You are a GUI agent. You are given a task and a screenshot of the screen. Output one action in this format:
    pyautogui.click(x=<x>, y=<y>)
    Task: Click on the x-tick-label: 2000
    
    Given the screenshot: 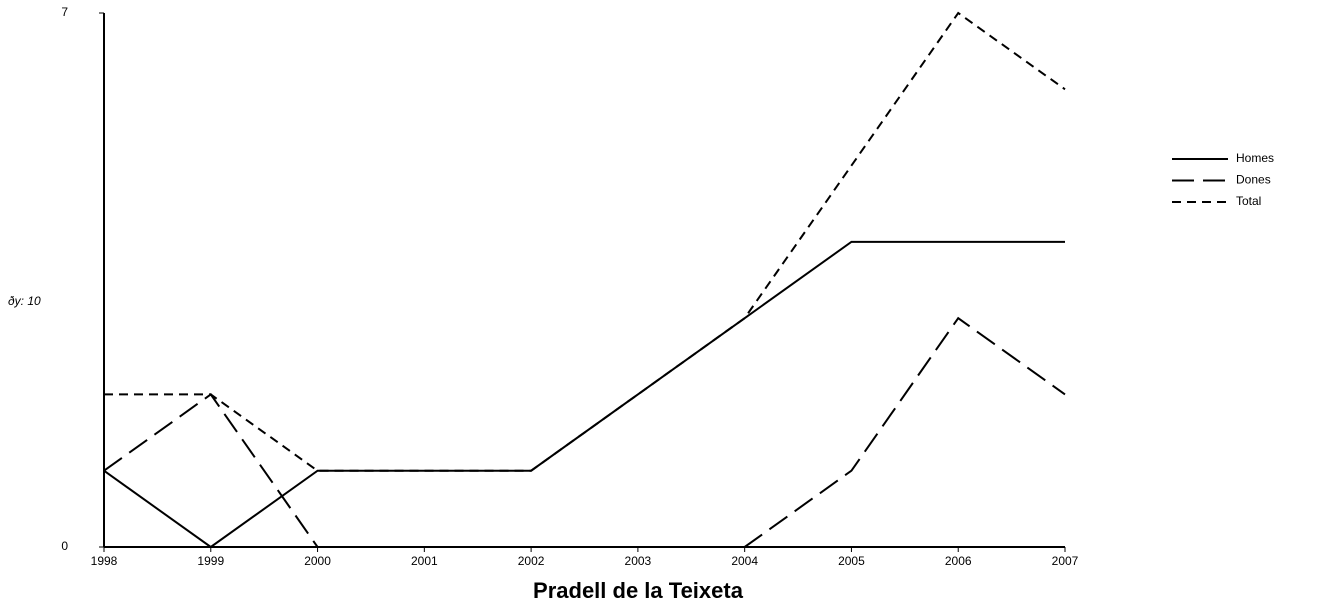 What is the action you would take?
    pyautogui.click(x=317, y=561)
    